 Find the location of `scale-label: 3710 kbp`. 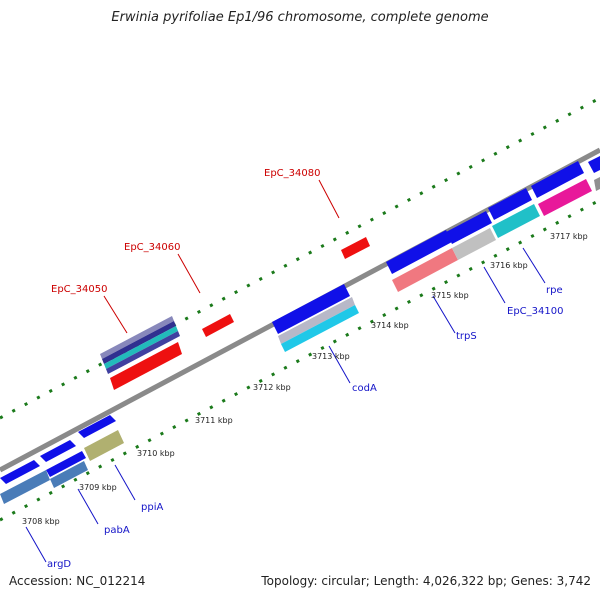

scale-label: 3710 kbp is located at coordinates (156, 453).